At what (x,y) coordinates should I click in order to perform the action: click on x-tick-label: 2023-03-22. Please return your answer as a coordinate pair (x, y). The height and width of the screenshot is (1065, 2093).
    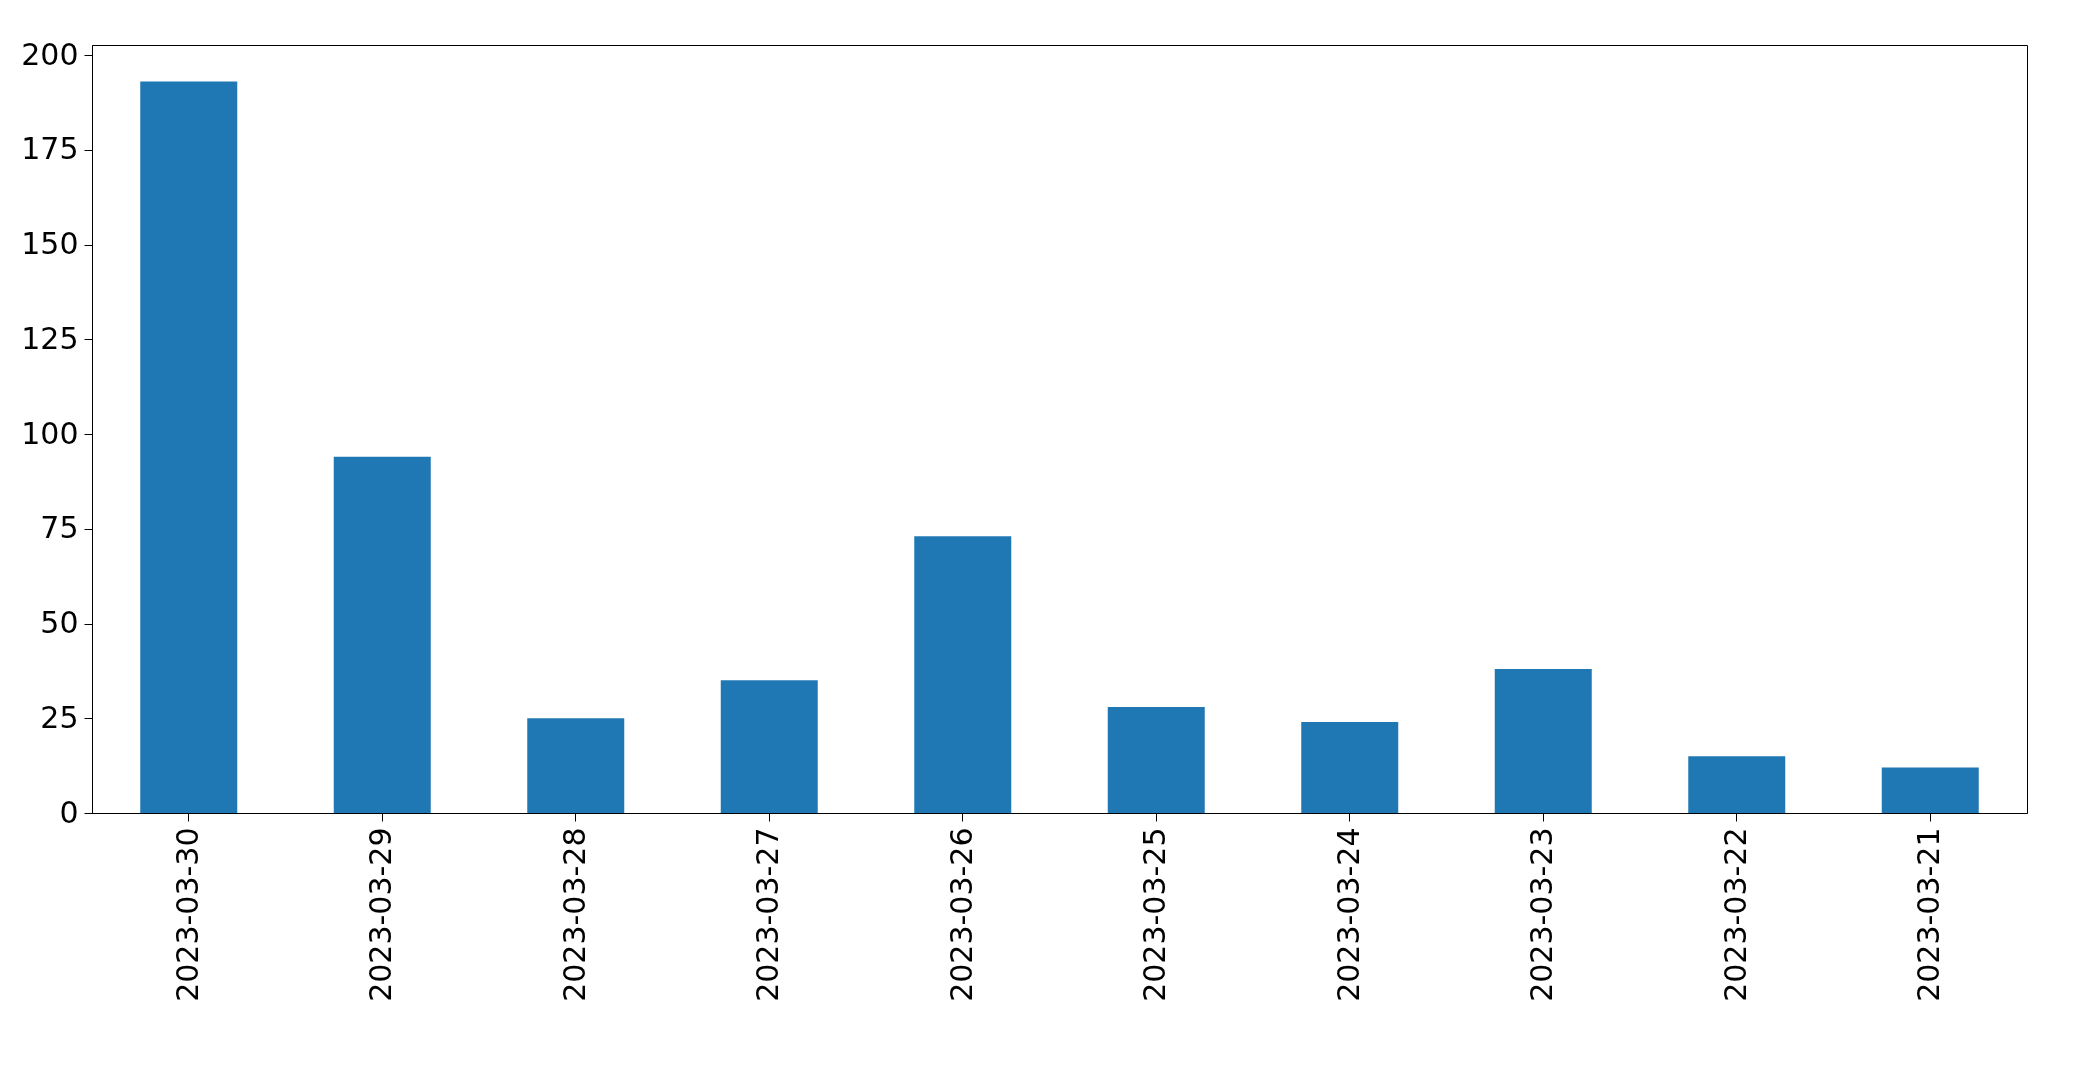
    Looking at the image, I should click on (1735, 914).